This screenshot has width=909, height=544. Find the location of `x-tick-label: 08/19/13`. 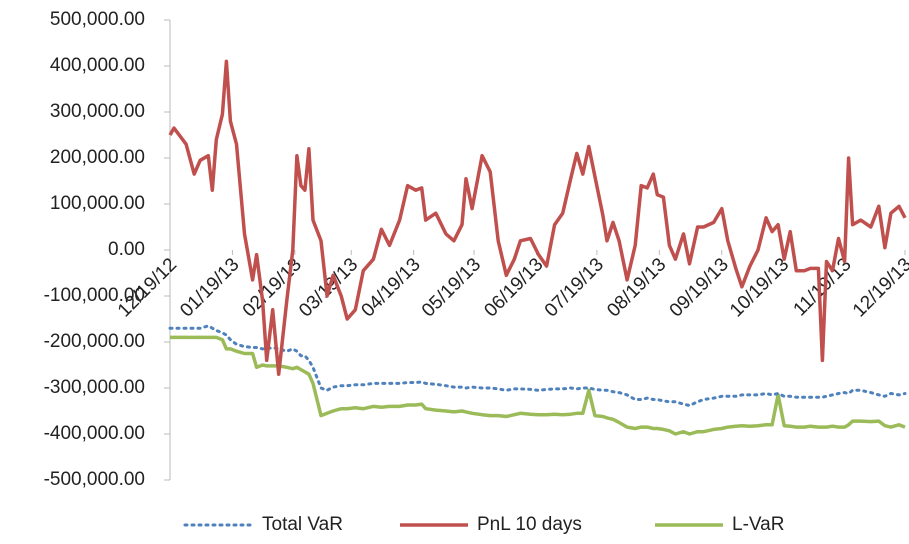

x-tick-label: 08/19/13 is located at coordinates (636, 287).